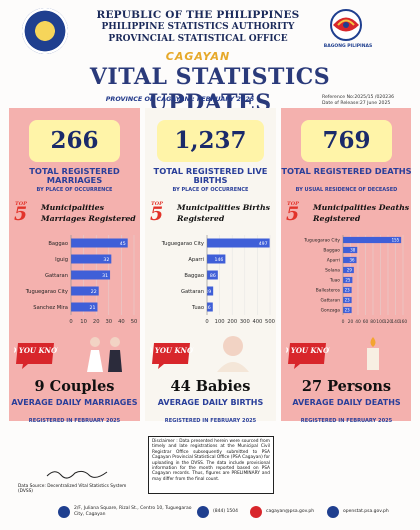  What do you see at coordinates (353, 250) in the screenshot?
I see `bar-value-label: 38` at bounding box center [353, 250].